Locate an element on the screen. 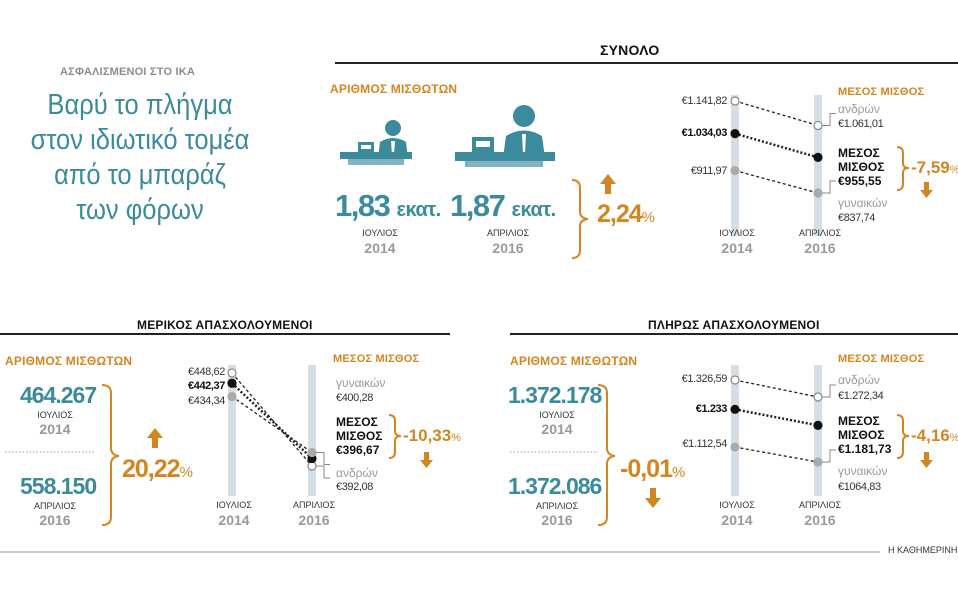  employees-2016-full: 1.372.086 is located at coordinates (555, 486).